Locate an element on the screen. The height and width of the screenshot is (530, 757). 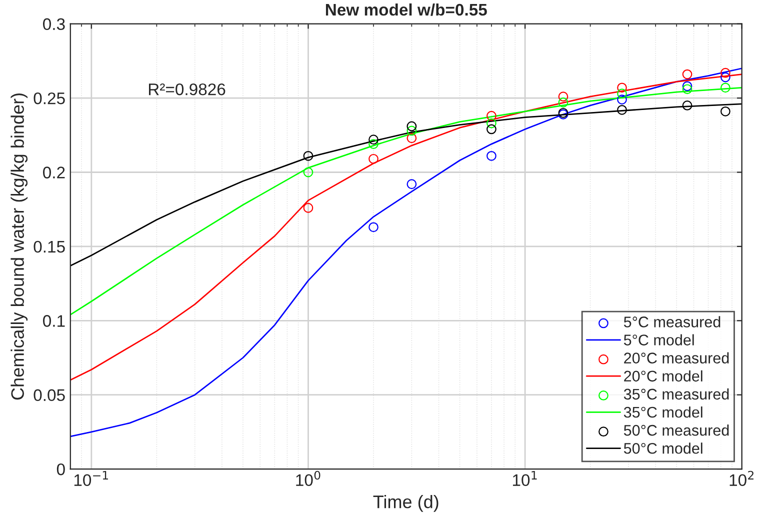
y-tick-label: 0.15 is located at coordinates (49, 246).